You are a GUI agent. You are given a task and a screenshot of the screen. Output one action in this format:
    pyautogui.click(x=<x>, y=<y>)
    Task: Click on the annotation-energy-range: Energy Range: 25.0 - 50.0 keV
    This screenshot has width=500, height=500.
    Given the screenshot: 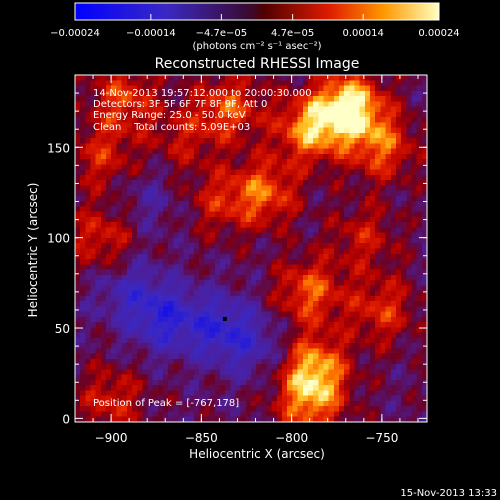 What is the action you would take?
    pyautogui.click(x=169, y=115)
    